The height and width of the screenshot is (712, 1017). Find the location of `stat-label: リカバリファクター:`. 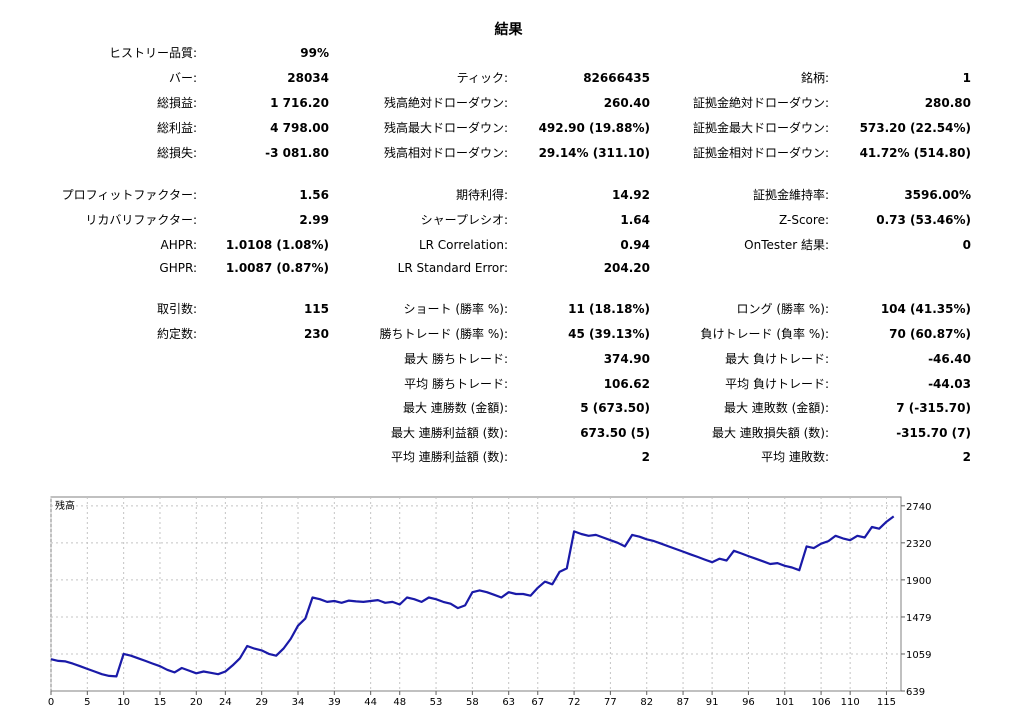

stat-label: リカバリファクター: is located at coordinates (141, 220).